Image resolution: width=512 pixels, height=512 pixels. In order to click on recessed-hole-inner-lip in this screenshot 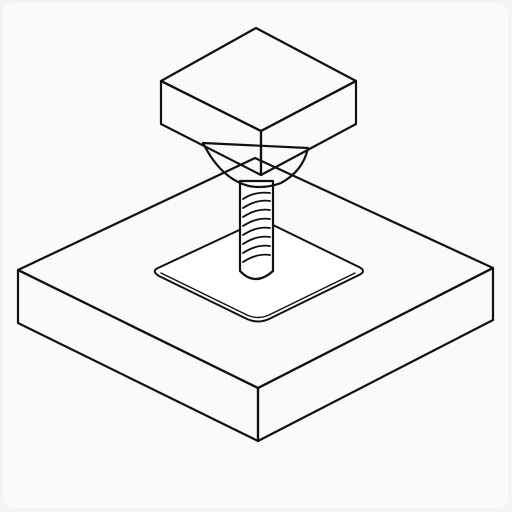, I will do `click(258, 295)`.